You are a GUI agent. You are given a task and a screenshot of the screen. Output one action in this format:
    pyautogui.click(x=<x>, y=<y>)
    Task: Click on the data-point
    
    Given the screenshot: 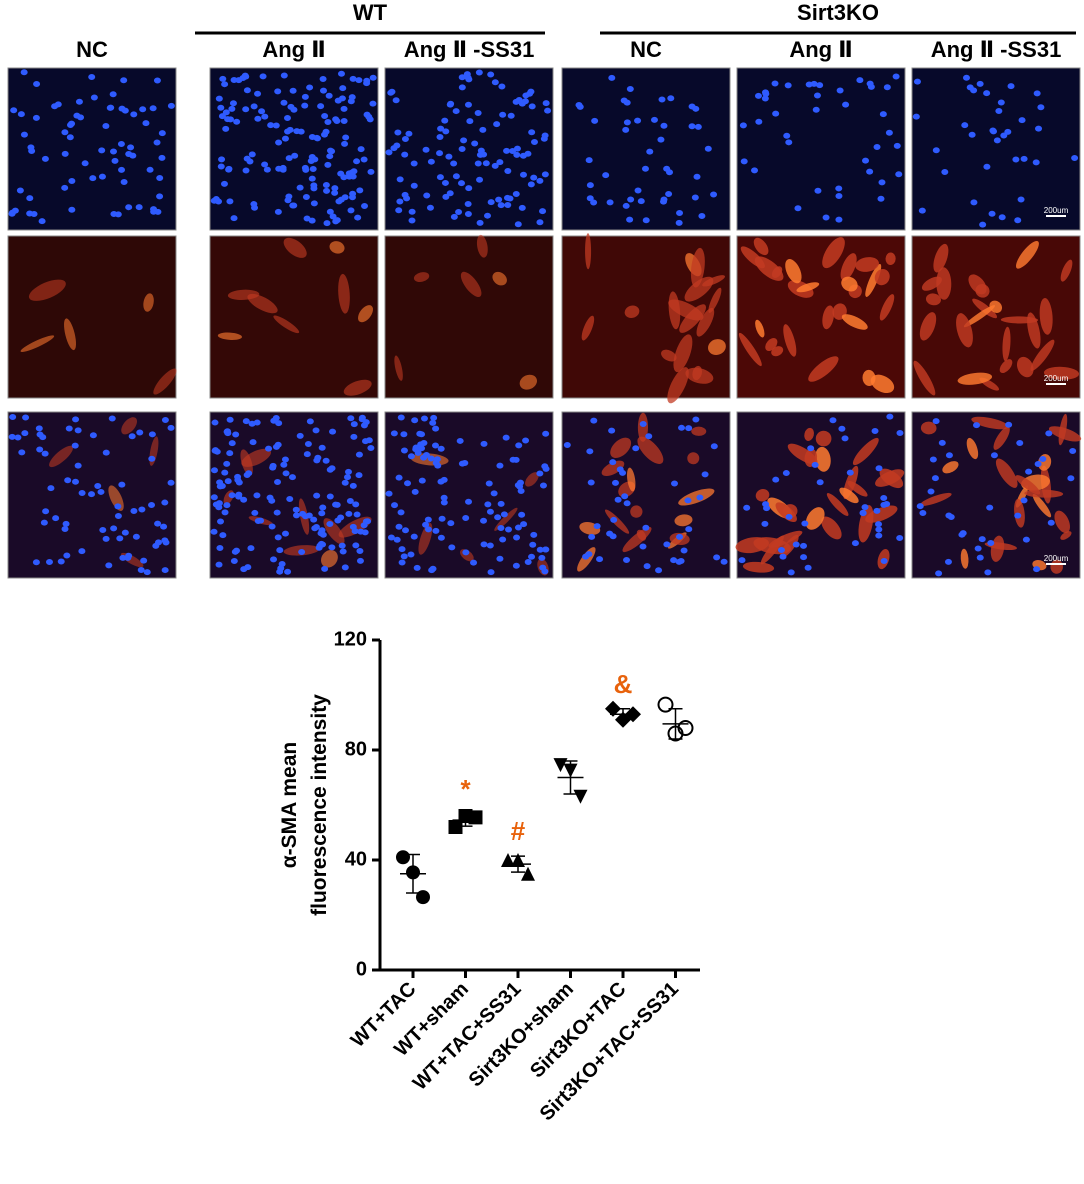 What is the action you would take?
    pyautogui.click(x=580, y=796)
    